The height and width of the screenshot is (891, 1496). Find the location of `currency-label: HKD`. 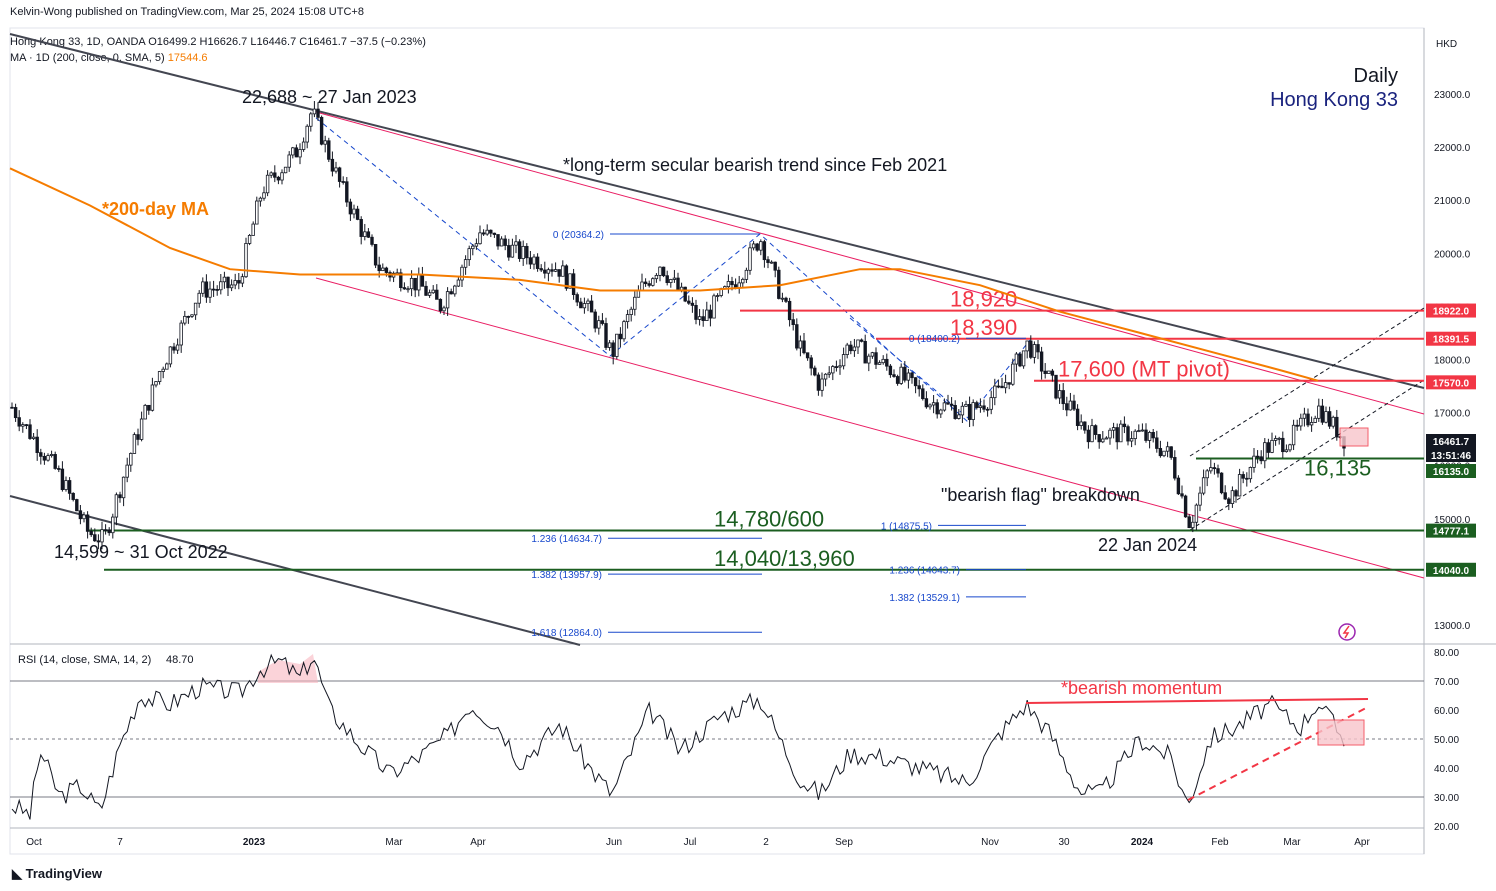

currency-label: HKD is located at coordinates (1446, 44).